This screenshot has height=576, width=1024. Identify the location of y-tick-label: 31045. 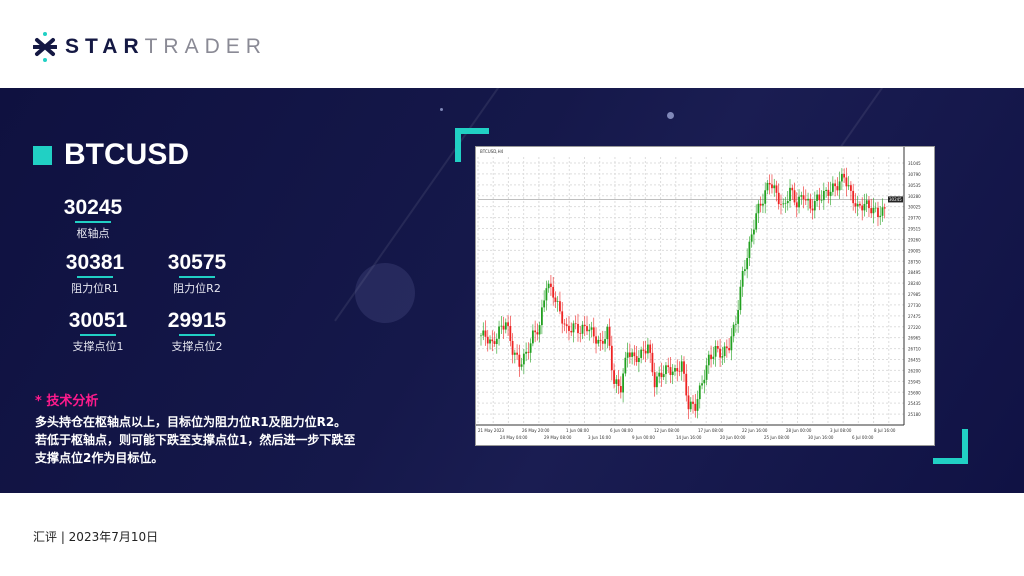
(914, 163).